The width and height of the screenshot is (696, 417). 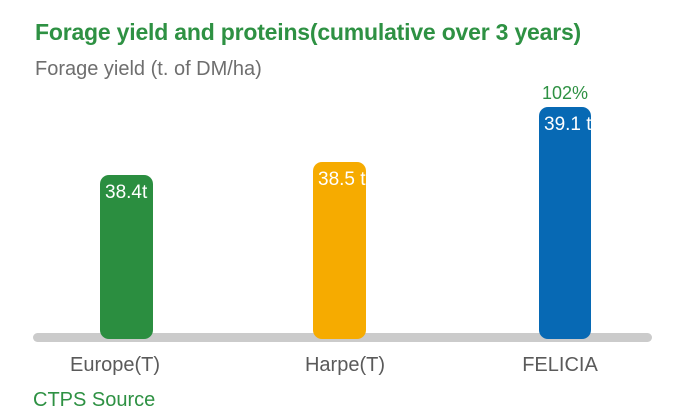 I want to click on x-tick-felicia: FELICIA, so click(x=560, y=365).